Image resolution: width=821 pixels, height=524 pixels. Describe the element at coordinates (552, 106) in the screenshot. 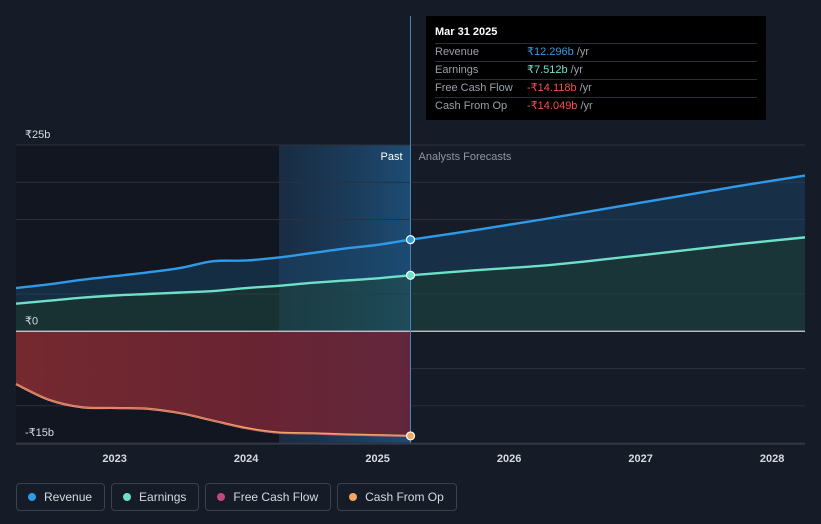

I see `tooltip-value: -₹14.049b` at that location.